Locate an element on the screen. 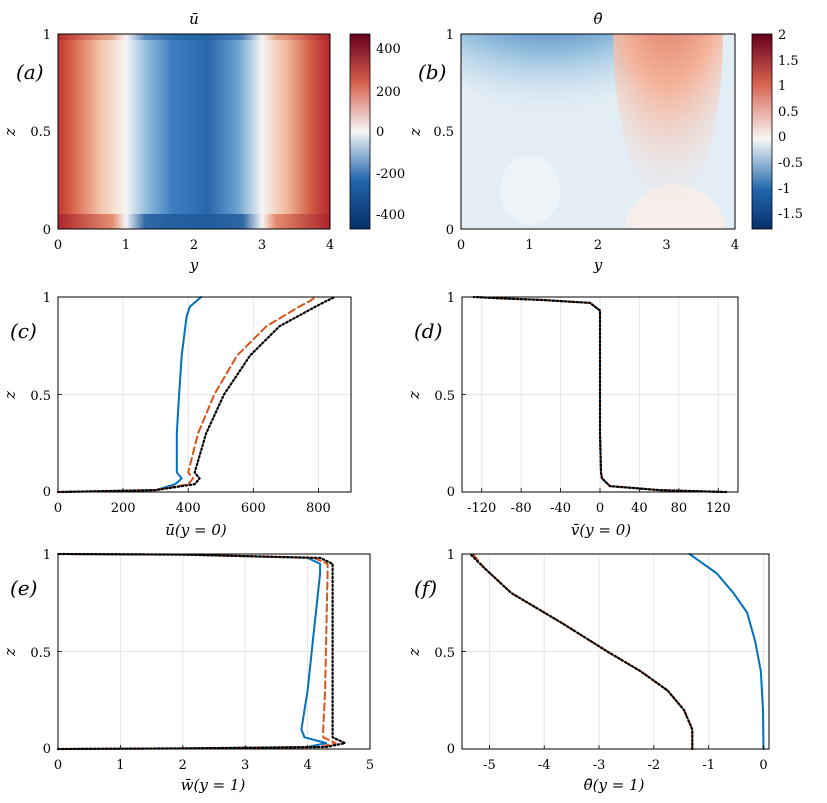 This screenshot has width=827, height=803. panel-a-cbar-tick: 200 is located at coordinates (388, 92).